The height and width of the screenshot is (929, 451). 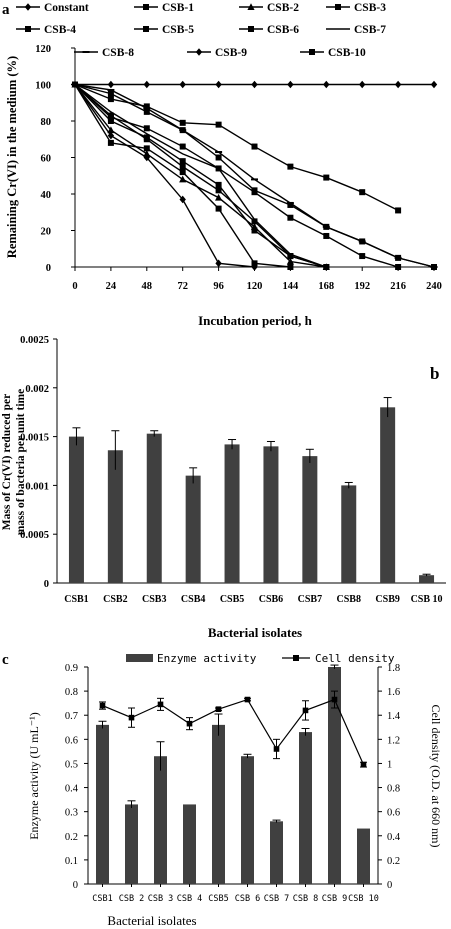 I want to click on c-right-tick-label: 0.2, so click(x=393, y=861).